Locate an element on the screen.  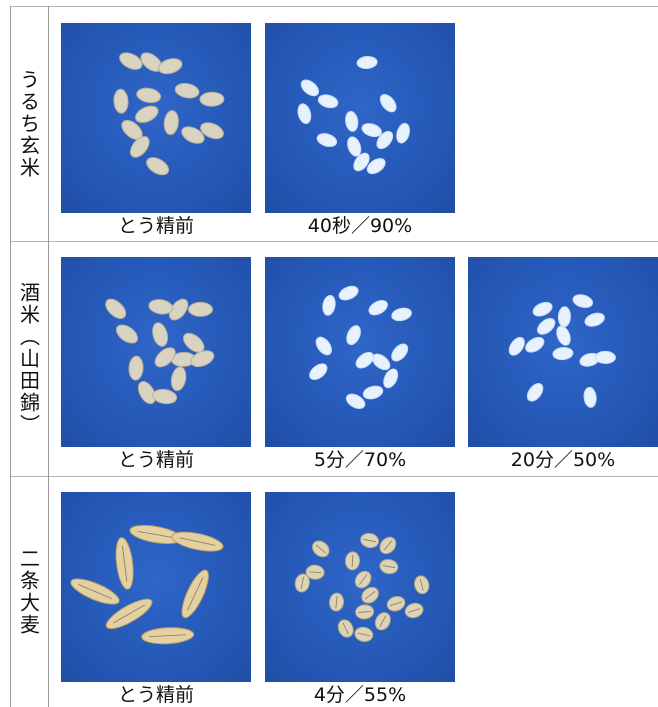
row-header: 酒米（山田錦） is located at coordinates (29, 358).